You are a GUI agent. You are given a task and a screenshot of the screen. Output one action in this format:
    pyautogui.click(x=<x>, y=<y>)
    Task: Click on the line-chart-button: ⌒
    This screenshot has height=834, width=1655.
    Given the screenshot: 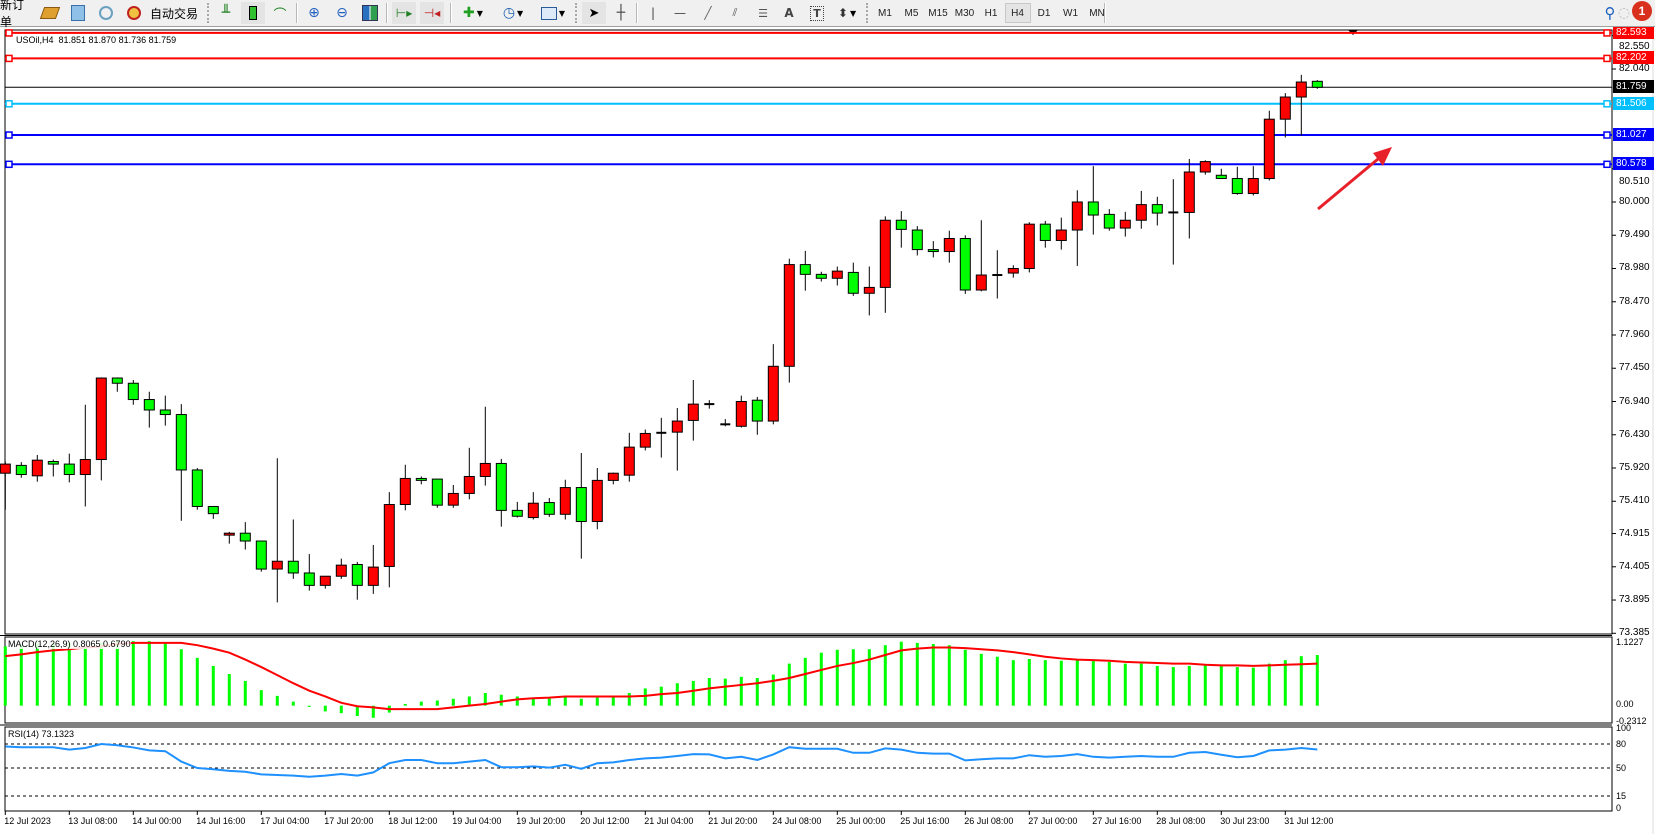 What is the action you would take?
    pyautogui.click(x=280, y=13)
    